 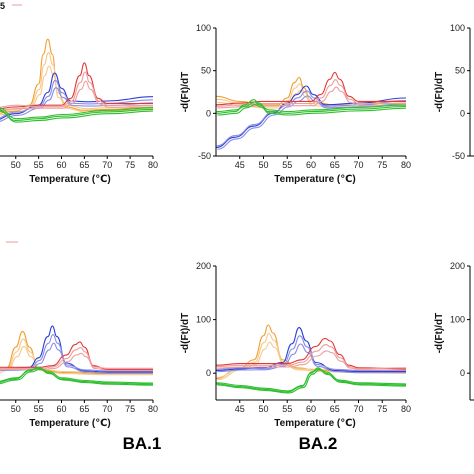 What do you see at coordinates (454, 92) in the screenshot?
I see `chart-top-right: 100 50 0 -50 -d(Ft)/dT` at bounding box center [454, 92].